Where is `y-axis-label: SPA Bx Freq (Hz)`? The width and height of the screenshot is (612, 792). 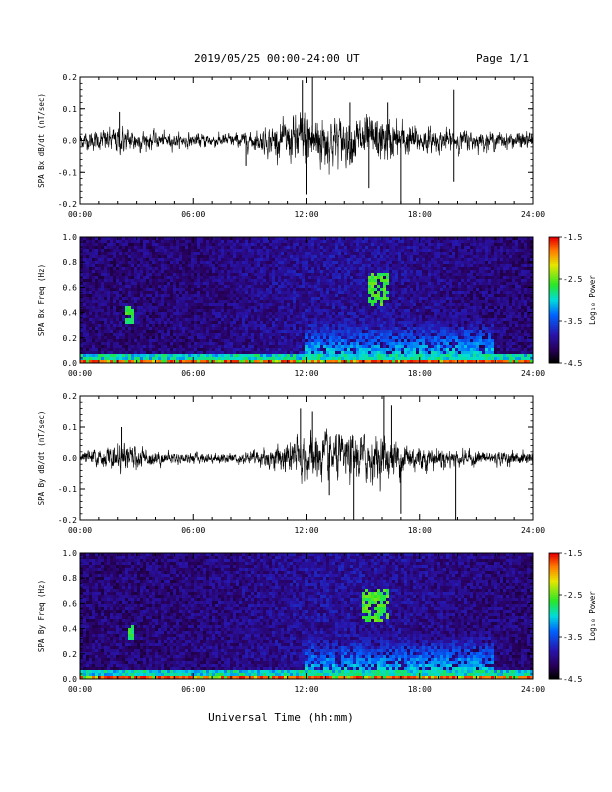
y-axis-label: SPA Bx Freq (Hz) is located at coordinates (41, 300).